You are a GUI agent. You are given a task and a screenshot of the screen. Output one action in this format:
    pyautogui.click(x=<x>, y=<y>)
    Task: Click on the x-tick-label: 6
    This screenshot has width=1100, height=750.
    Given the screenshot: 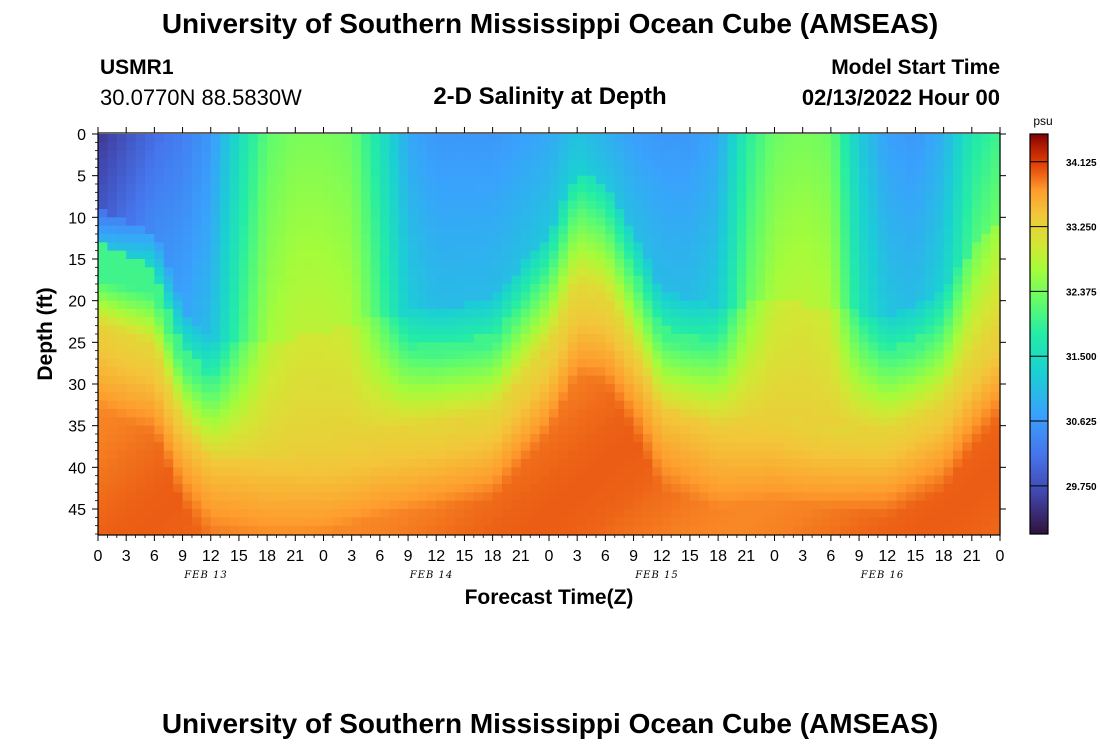 What is the action you would take?
    pyautogui.click(x=830, y=556)
    